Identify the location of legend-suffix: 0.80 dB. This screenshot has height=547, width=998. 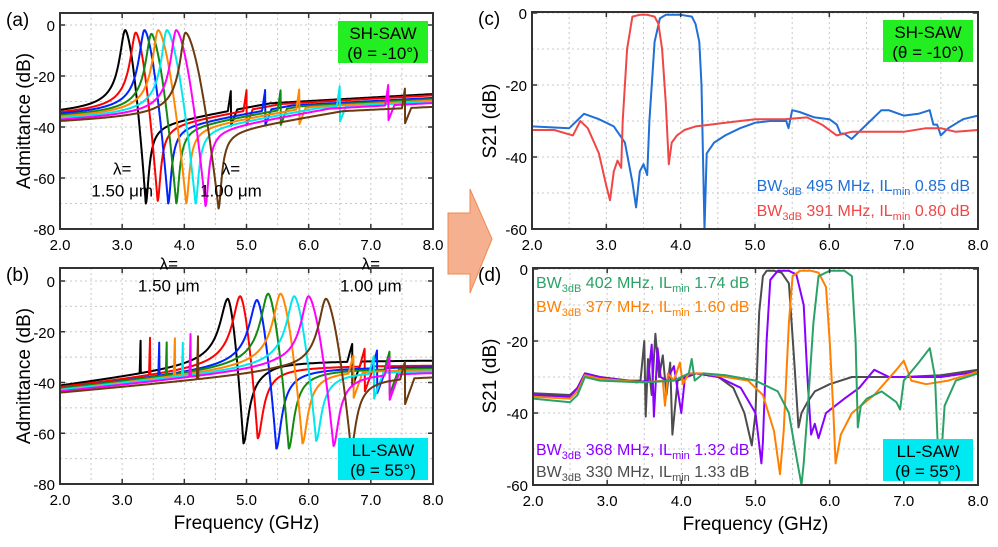
(940, 211).